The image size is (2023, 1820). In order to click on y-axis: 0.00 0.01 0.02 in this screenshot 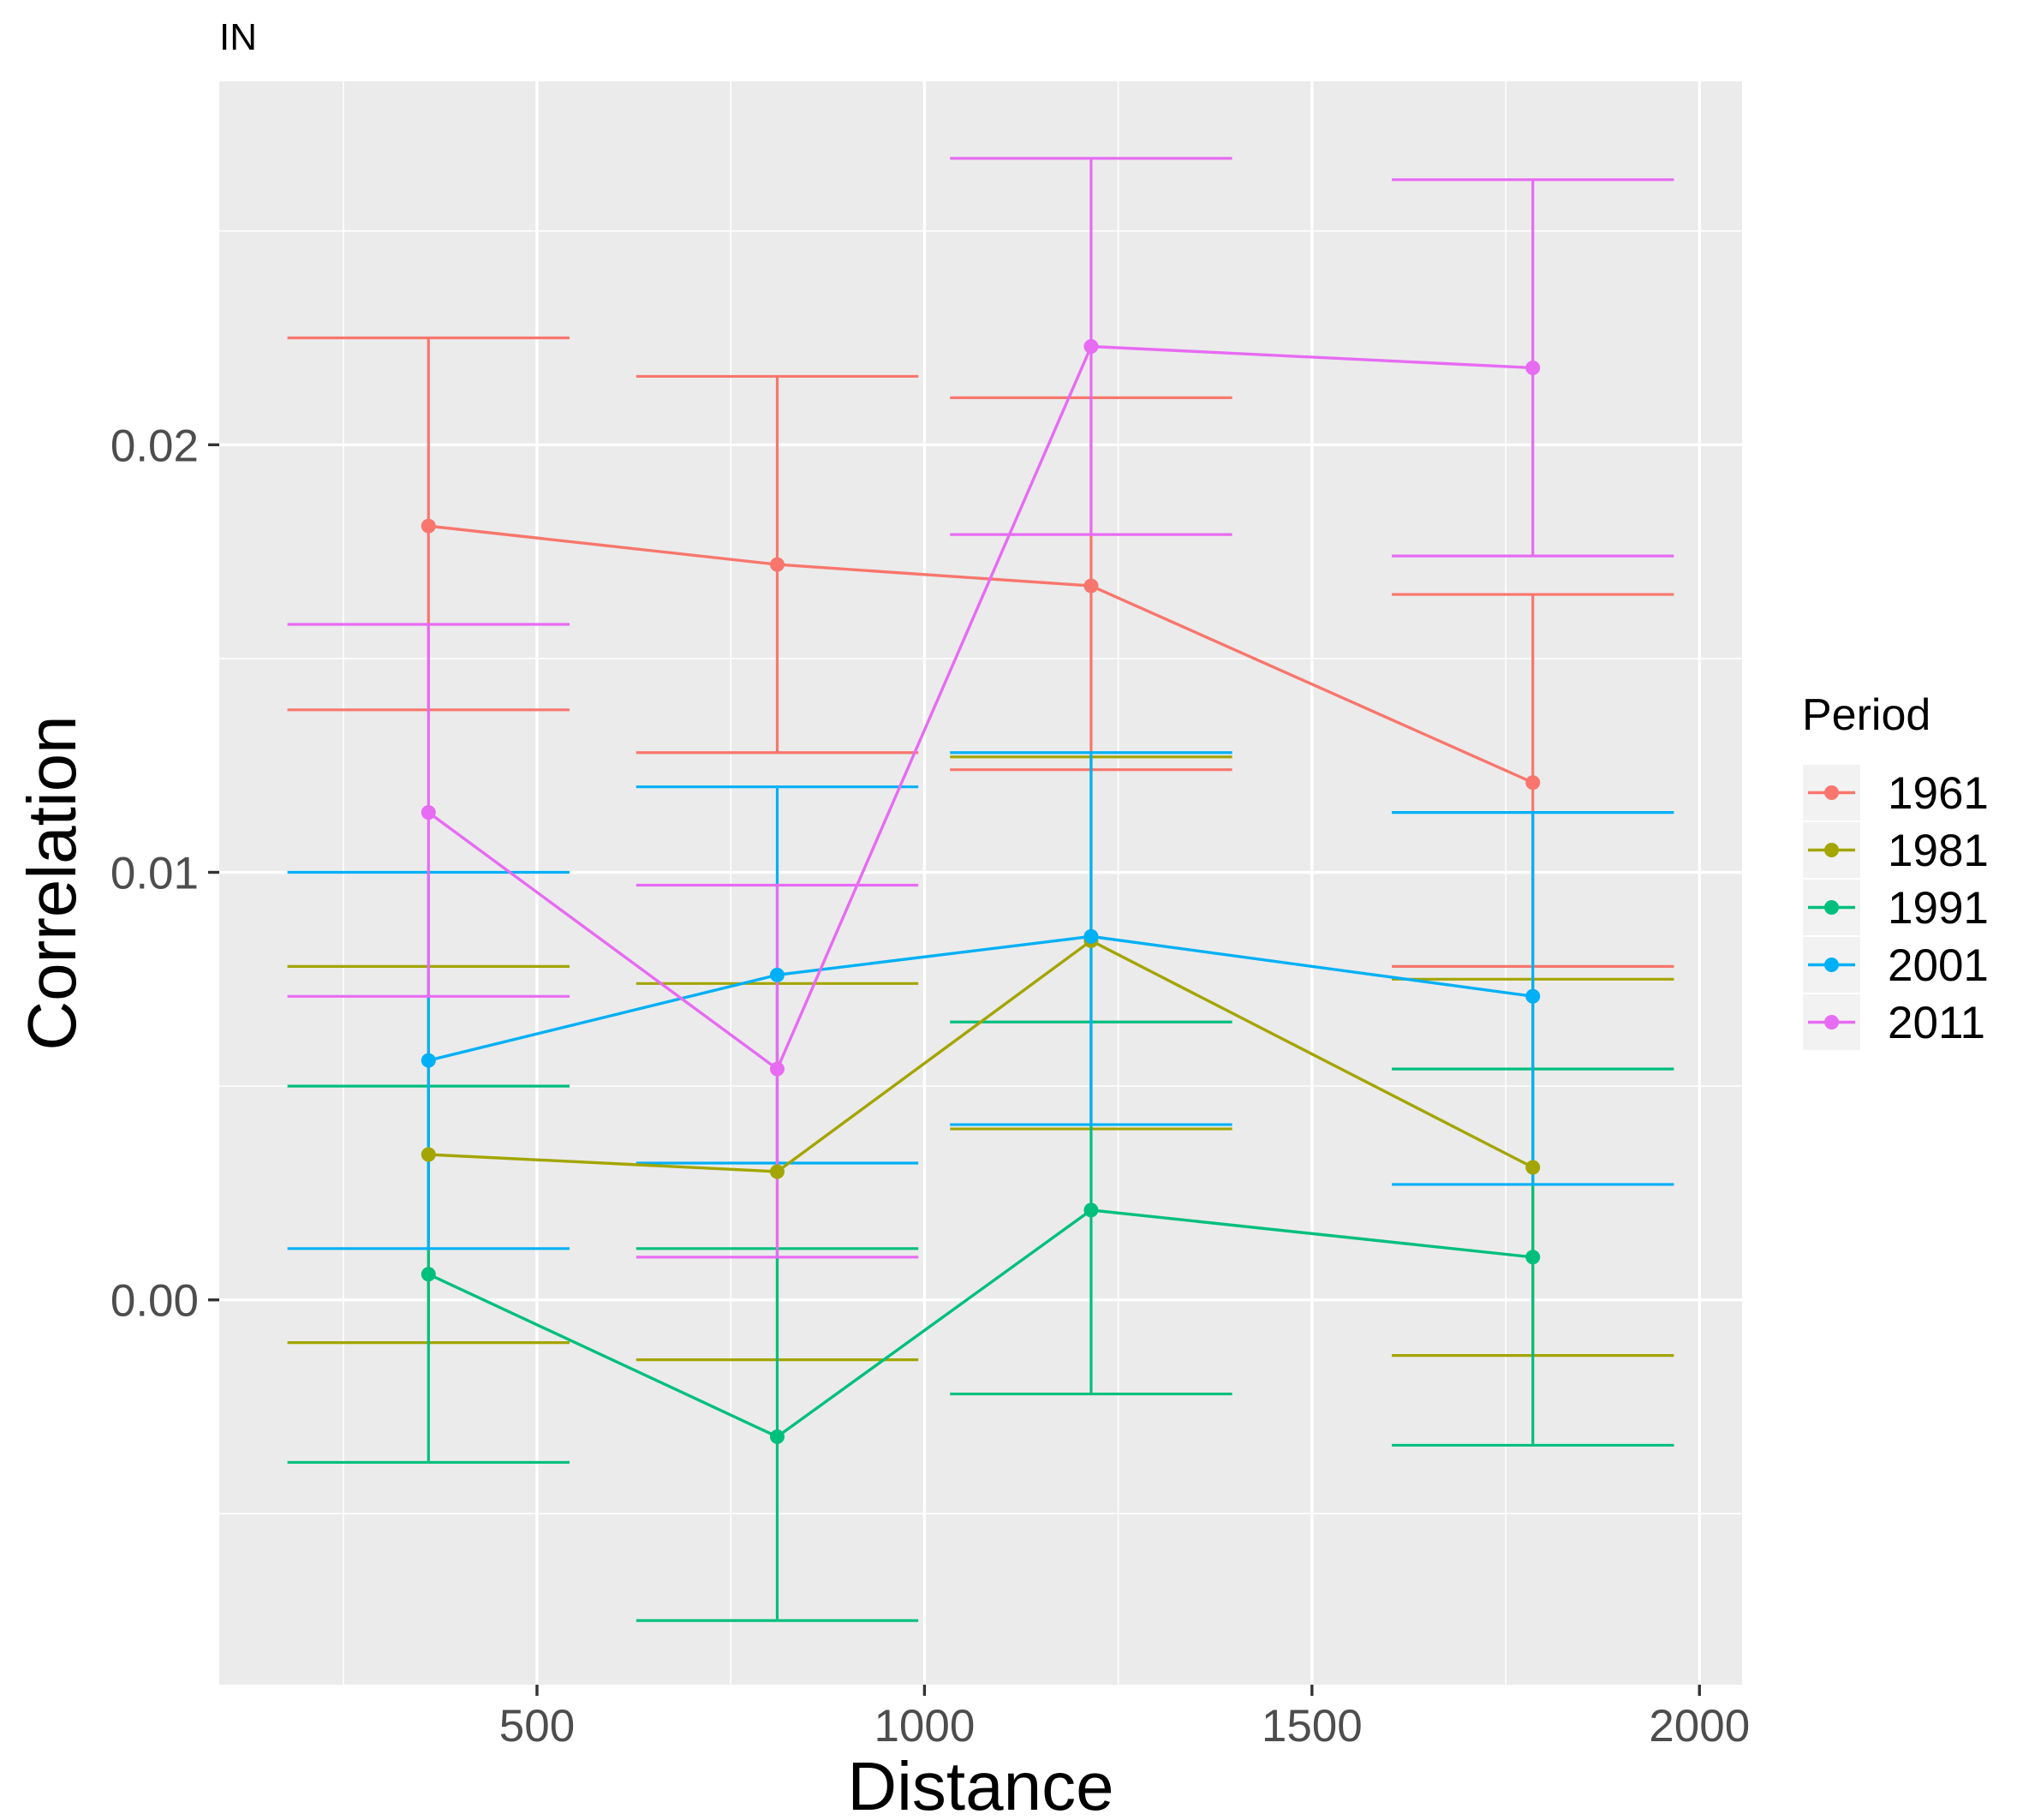, I will do `click(164, 874)`.